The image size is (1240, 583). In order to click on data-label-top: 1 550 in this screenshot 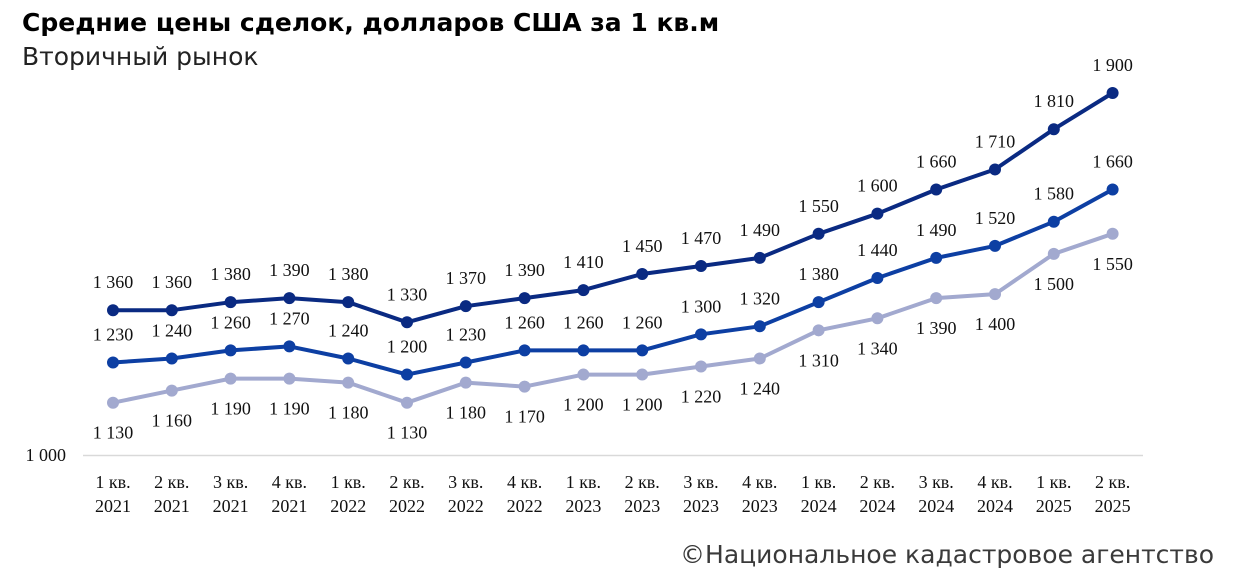, I will do `click(818, 206)`.